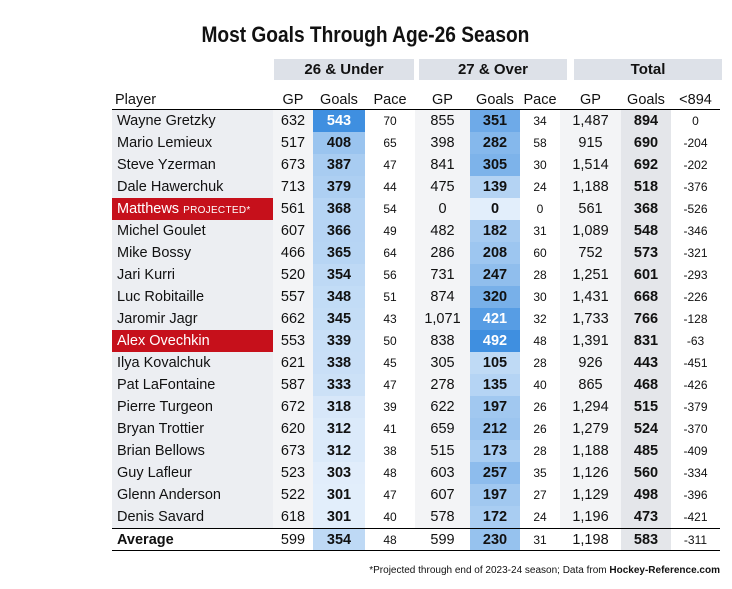 Image resolution: width=732 pixels, height=589 pixels. I want to click on cell-total-gp: 1,129, so click(590, 495).